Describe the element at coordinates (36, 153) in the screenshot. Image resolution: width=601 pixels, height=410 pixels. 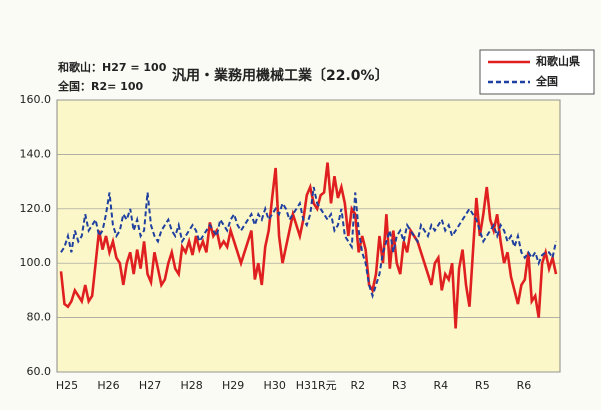
I see `y-tick-label: 140.0` at that location.